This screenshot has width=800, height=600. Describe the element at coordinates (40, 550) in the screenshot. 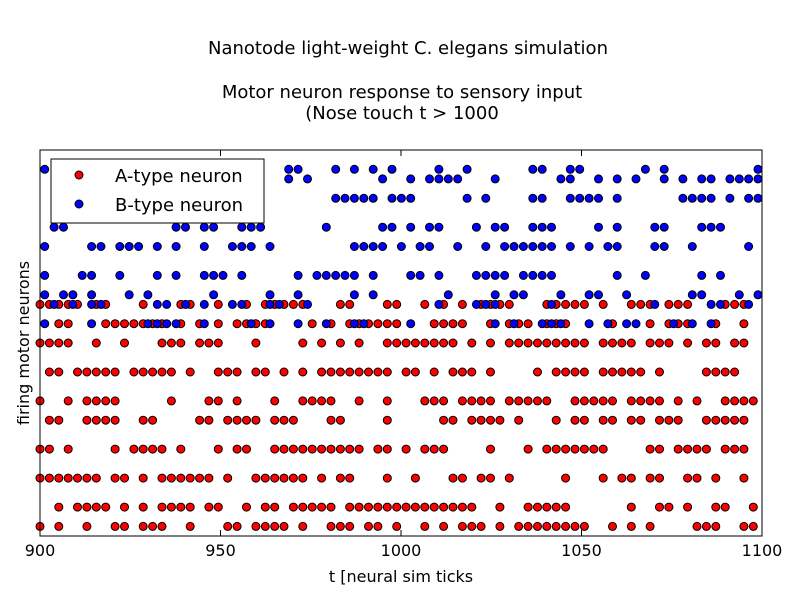

I see `x-tick-label: 900` at that location.